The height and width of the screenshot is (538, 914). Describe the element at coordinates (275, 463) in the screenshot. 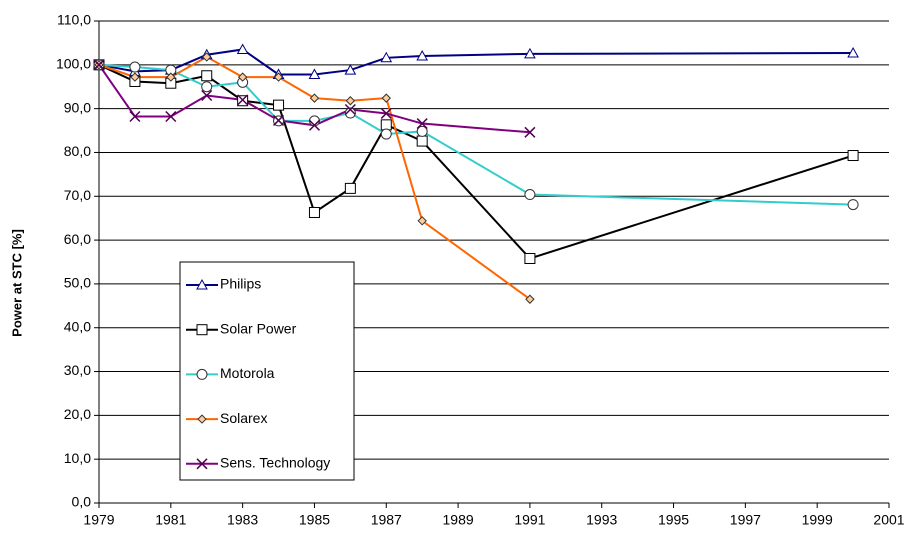

I see `legend-label: Sens. Technology` at that location.